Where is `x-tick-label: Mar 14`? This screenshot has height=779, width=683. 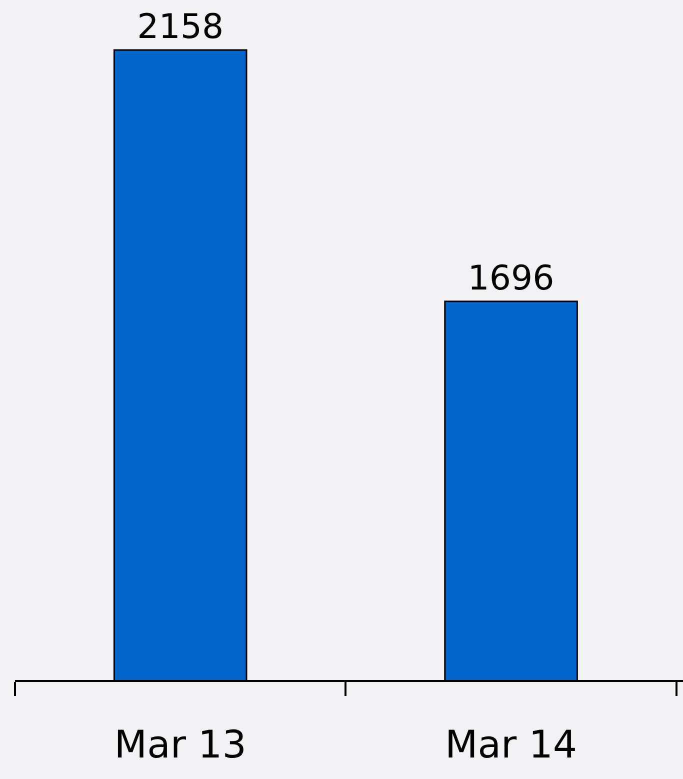 x-tick-label: Mar 14 is located at coordinates (511, 744).